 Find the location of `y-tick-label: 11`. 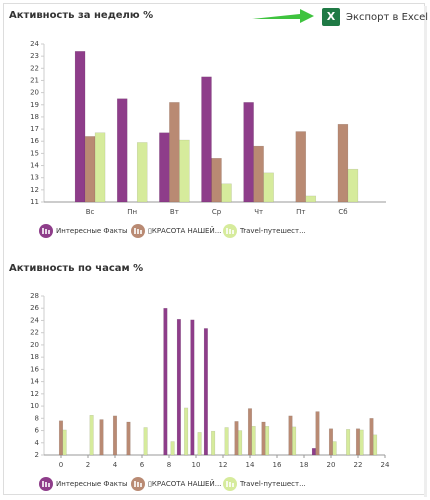

y-tick-label: 11 is located at coordinates (34, 202).